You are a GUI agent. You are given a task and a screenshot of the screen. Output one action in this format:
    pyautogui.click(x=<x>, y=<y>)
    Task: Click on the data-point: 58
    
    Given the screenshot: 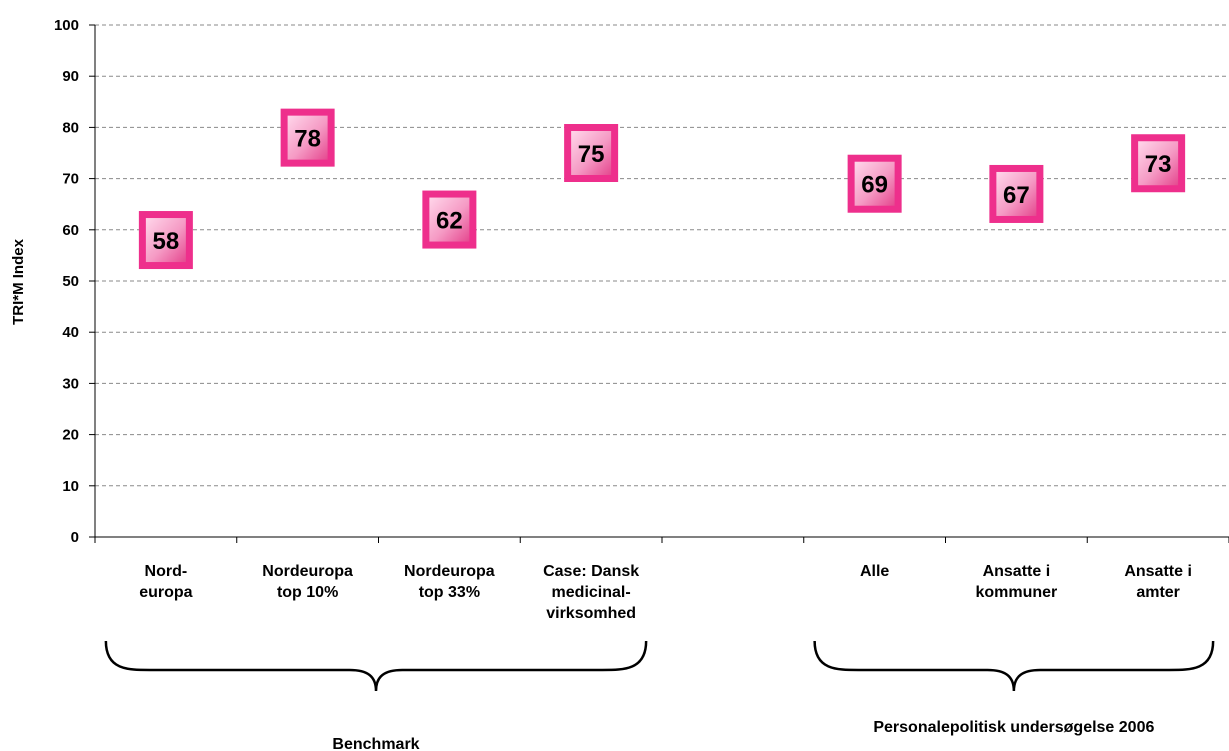 What is the action you would take?
    pyautogui.click(x=166, y=240)
    